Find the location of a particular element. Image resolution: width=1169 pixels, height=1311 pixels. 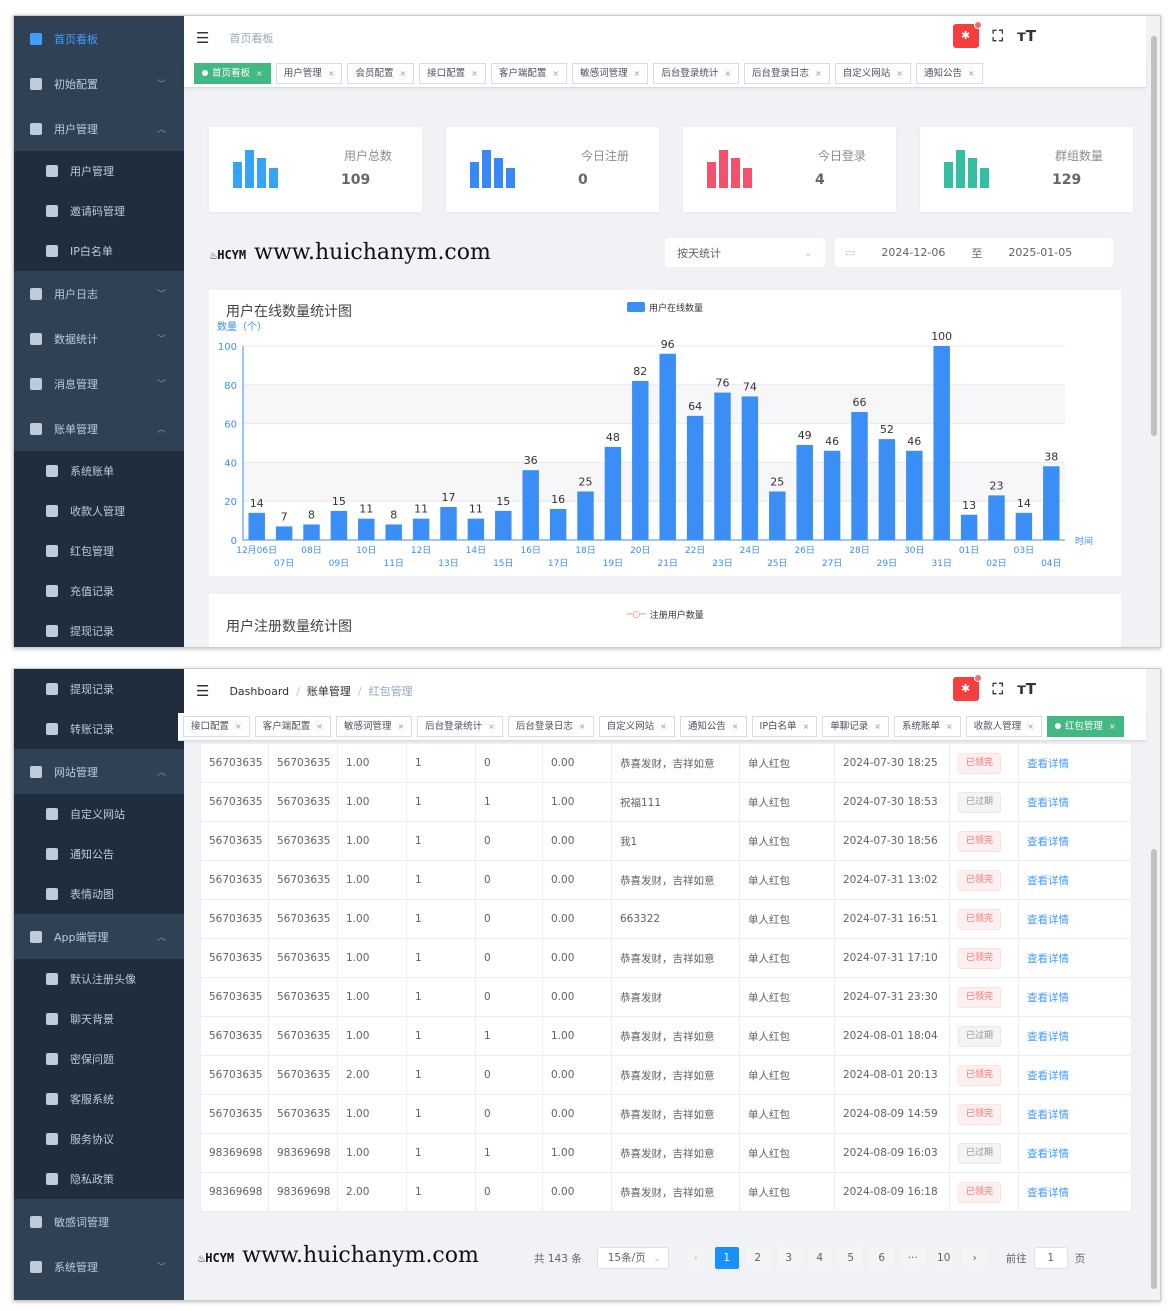

sidebar-item: 自定义网站 is located at coordinates (99, 814).